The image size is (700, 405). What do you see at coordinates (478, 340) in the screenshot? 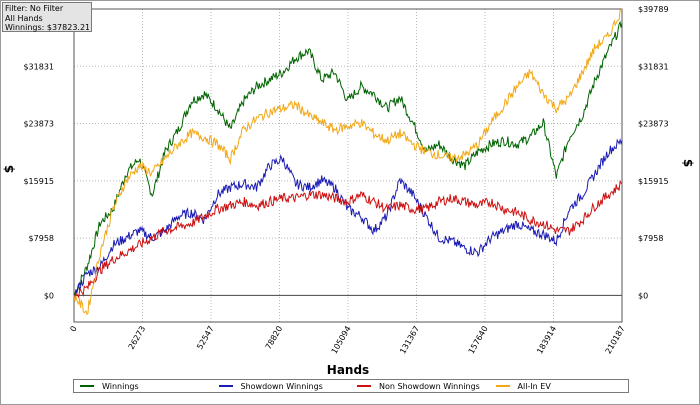
I see `x-tick-label: 157640` at bounding box center [478, 340].